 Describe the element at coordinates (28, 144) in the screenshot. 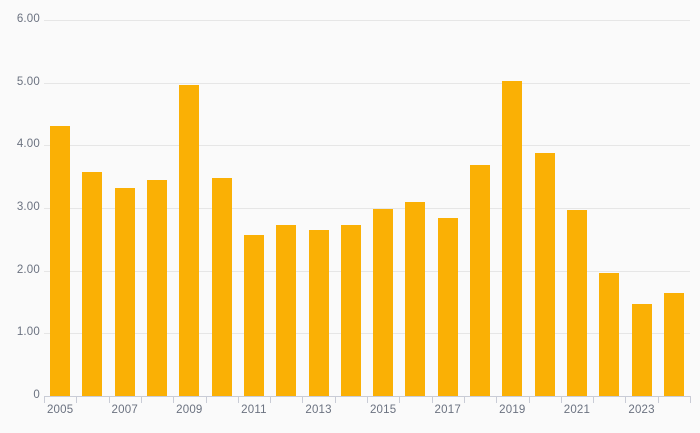

I see `y-axis-tick-label: 4.00` at that location.